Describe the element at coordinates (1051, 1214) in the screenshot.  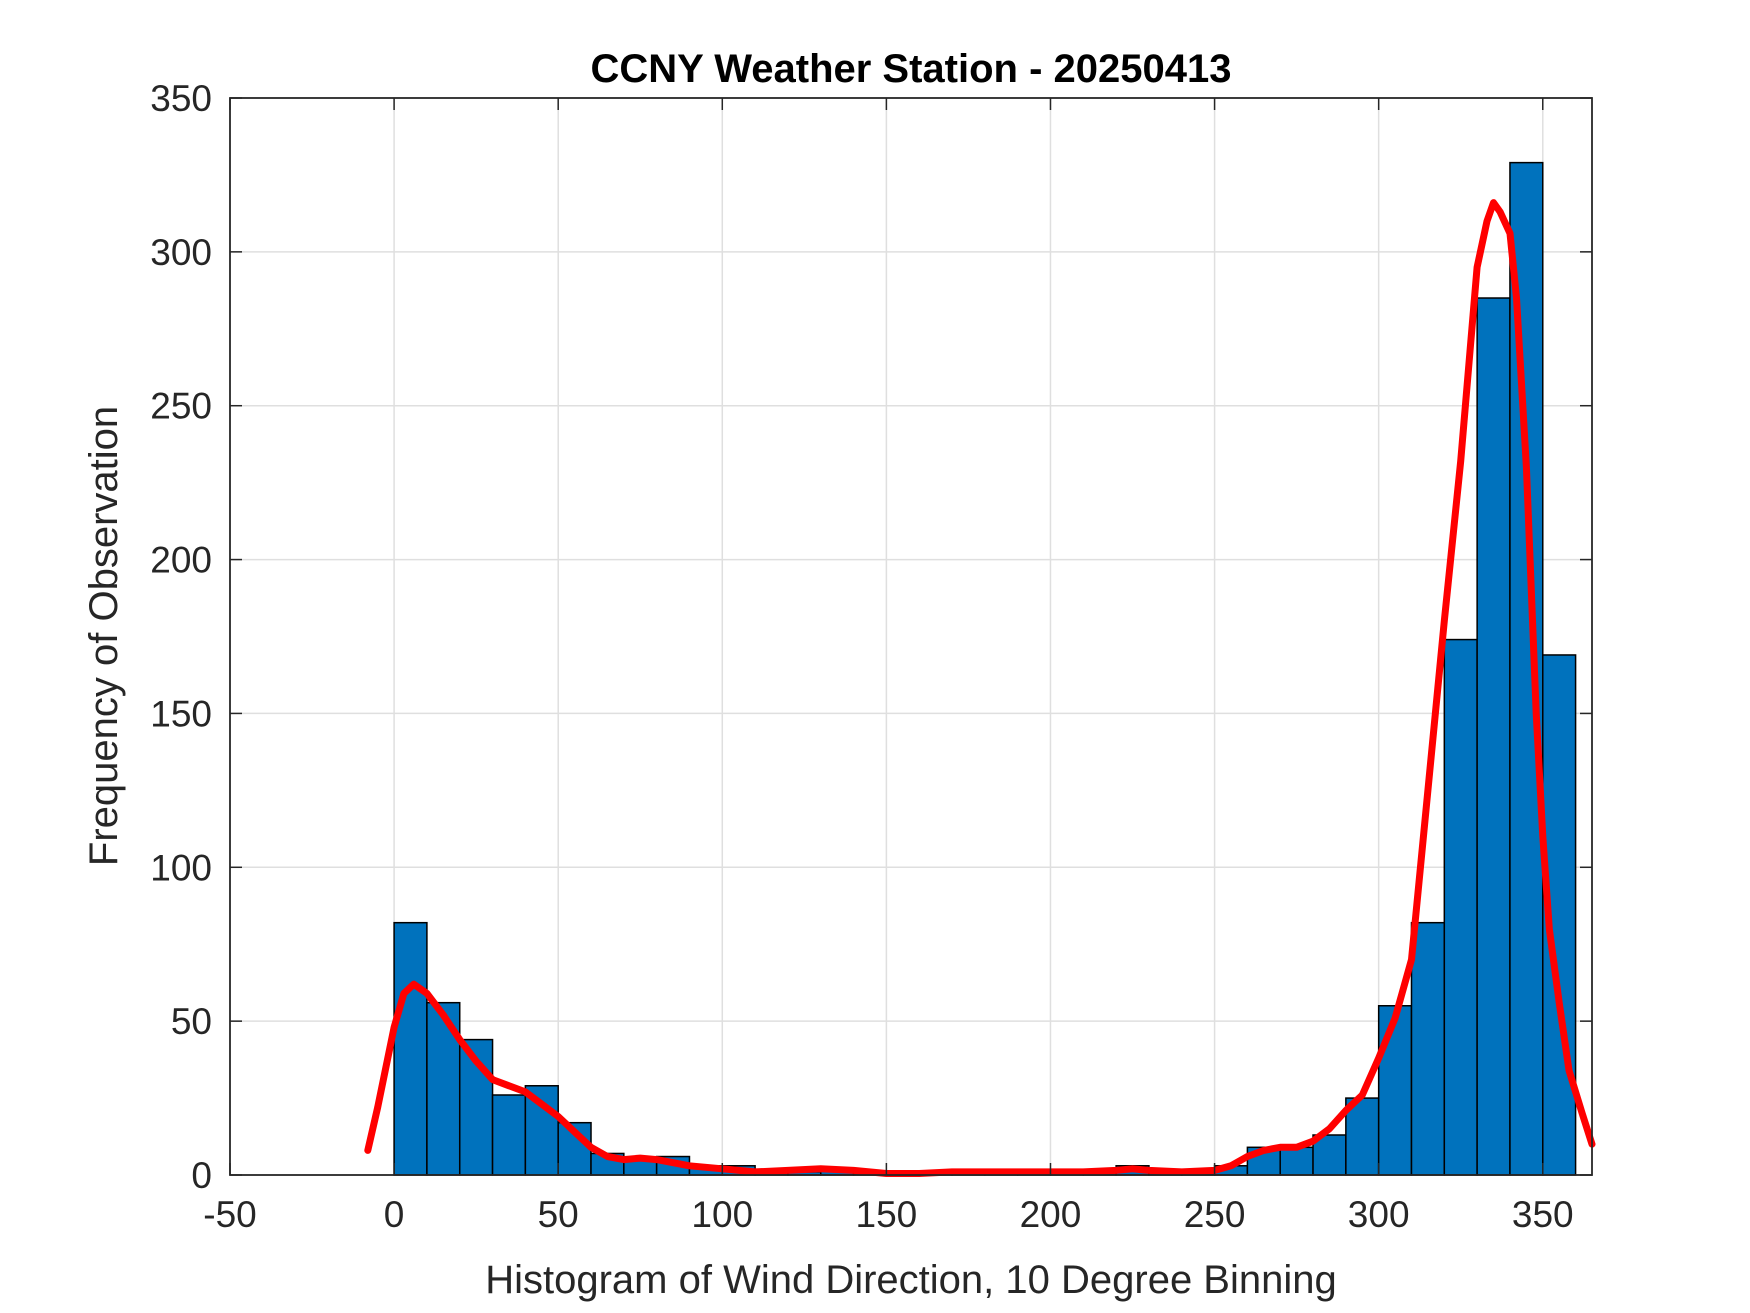
I see `x-tick-label: 200` at that location.